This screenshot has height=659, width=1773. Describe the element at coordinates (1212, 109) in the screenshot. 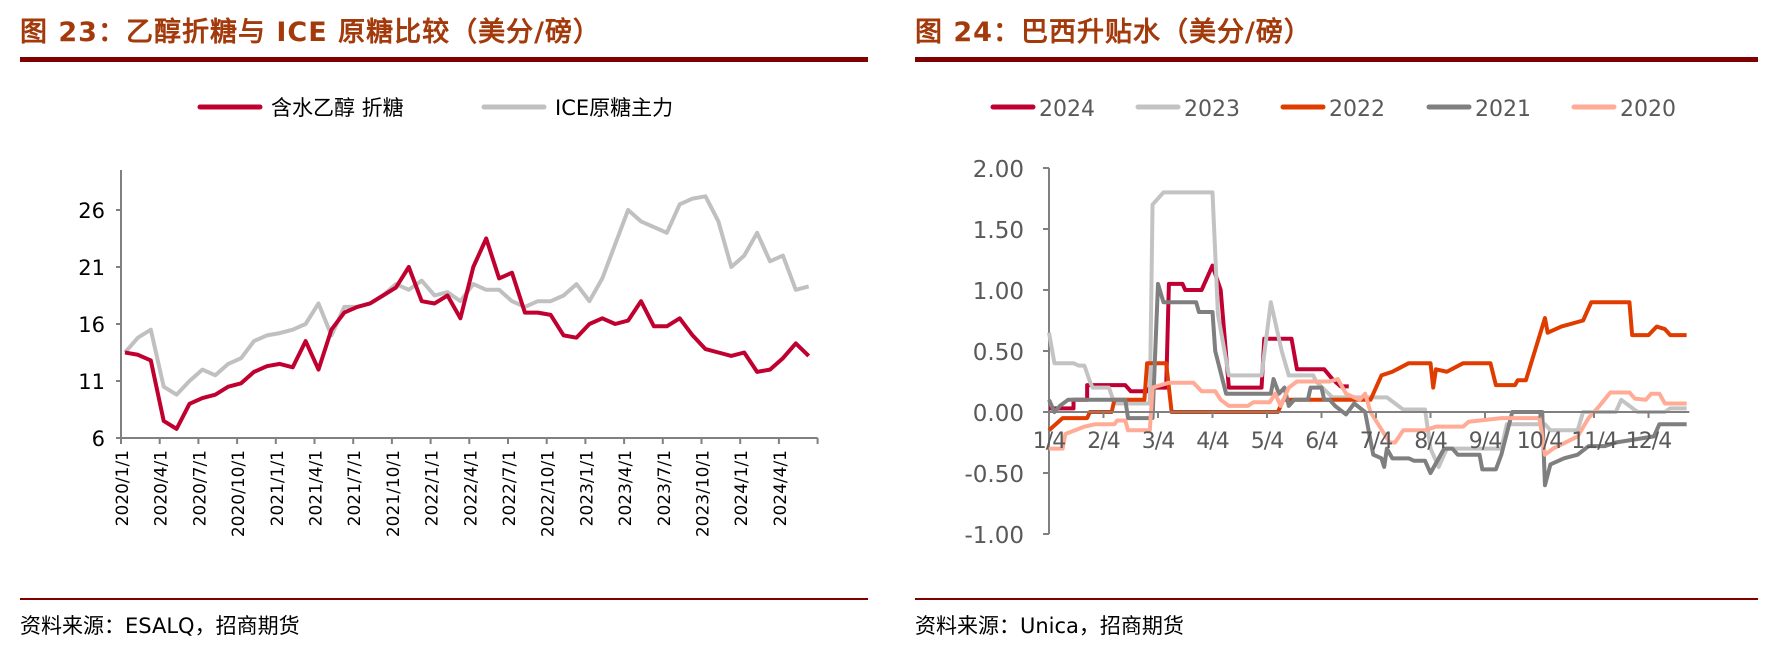

I see `legend-label: 2023` at that location.